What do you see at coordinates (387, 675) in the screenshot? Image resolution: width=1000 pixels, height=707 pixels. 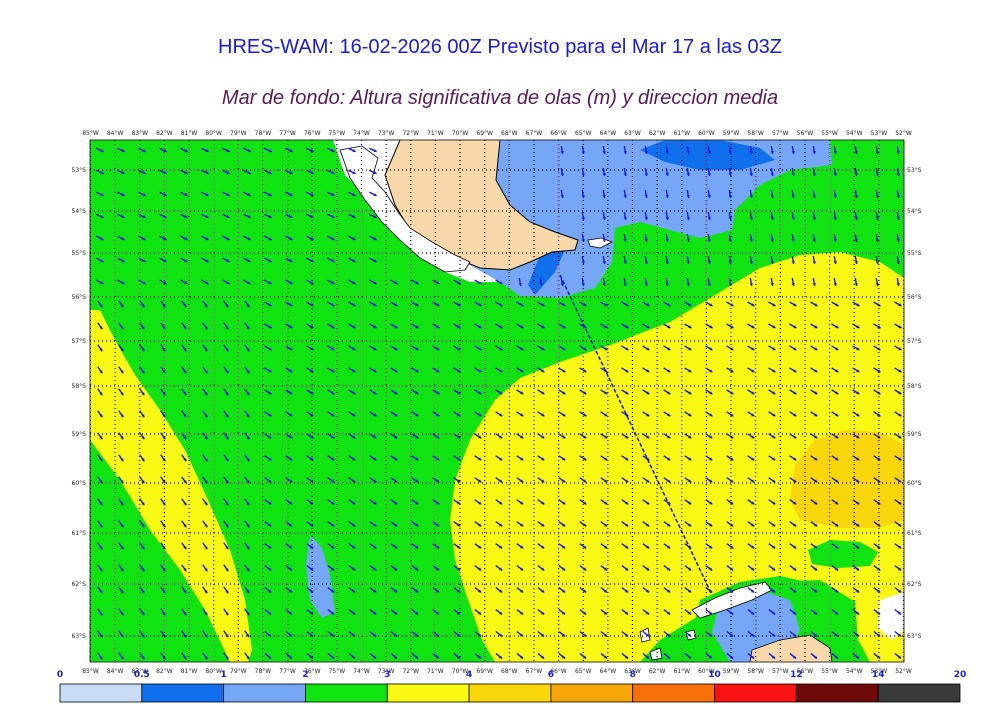 I see `colorbar-label: 3` at bounding box center [387, 675].